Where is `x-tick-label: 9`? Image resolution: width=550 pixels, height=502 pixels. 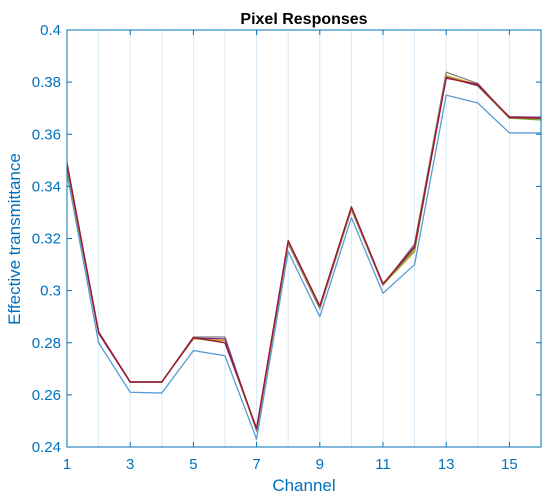 x-tick-label: 9 is located at coordinates (320, 464).